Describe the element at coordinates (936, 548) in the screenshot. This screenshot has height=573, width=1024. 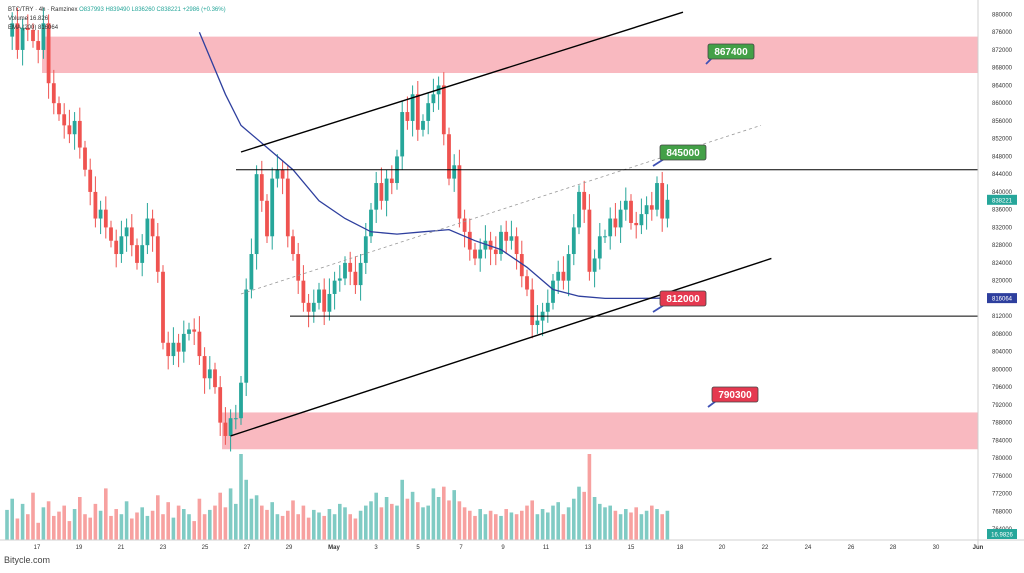
I see `x-tick-label: 30` at that location.